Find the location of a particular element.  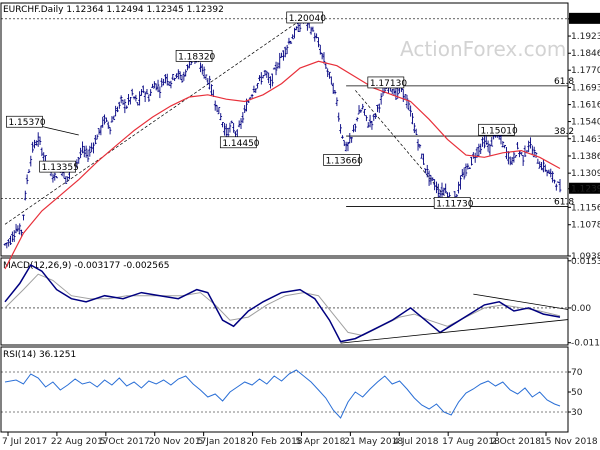

x-tick: 21 May 2018 is located at coordinates (373, 442).